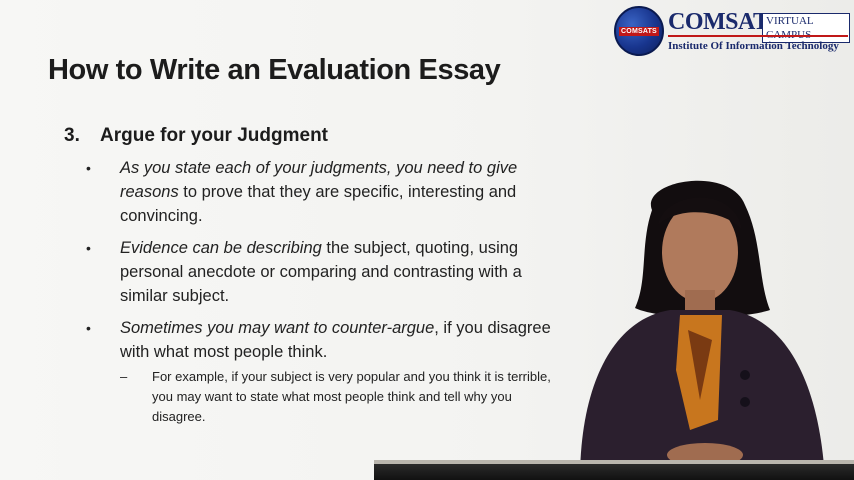 The height and width of the screenshot is (480, 854). I want to click on section-heading-text: Argue for your Judgment, so click(214, 135).